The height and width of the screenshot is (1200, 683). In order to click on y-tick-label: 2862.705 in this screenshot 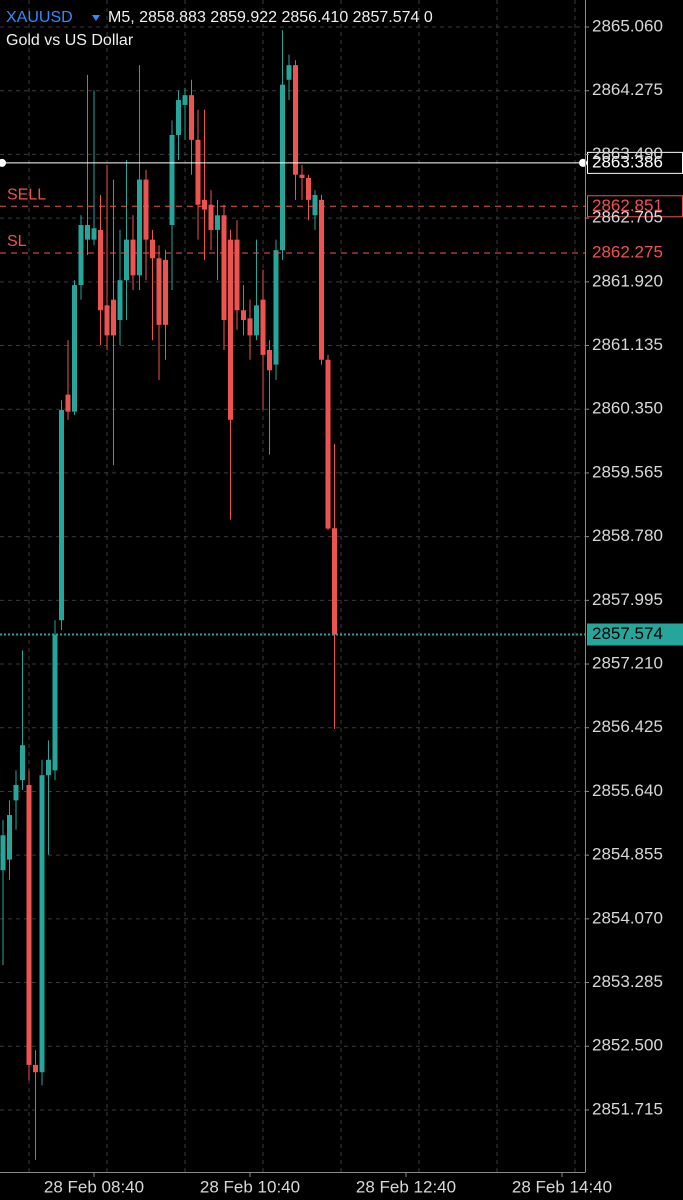, I will do `click(627, 217)`.